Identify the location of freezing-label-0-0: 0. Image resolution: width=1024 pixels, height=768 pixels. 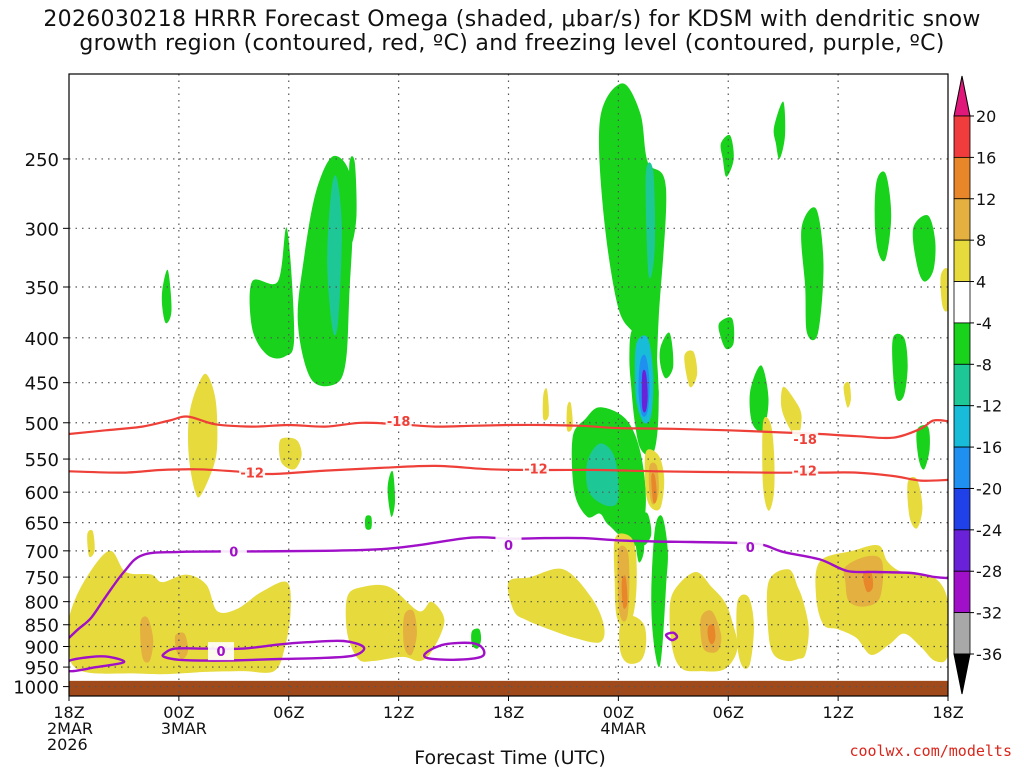
(233, 552).